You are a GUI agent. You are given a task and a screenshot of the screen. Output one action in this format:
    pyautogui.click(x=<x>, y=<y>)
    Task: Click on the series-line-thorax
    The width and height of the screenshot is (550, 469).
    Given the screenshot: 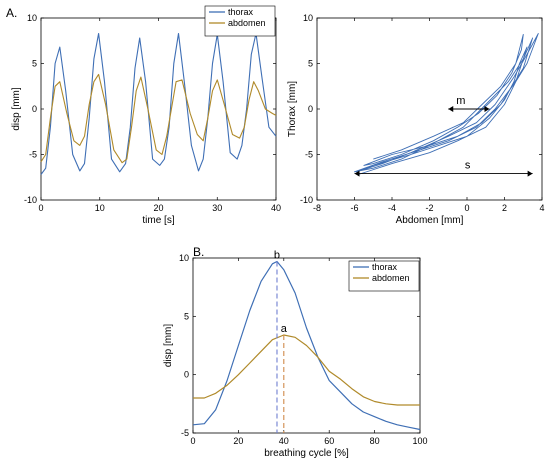 What is the action you would take?
    pyautogui.click(x=158, y=103)
    